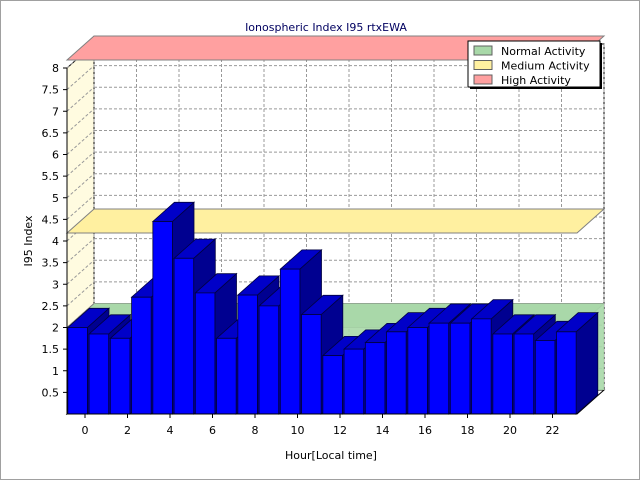 The width and height of the screenshot is (640, 481). I want to click on y-tick-label: 4.5, so click(51, 219).